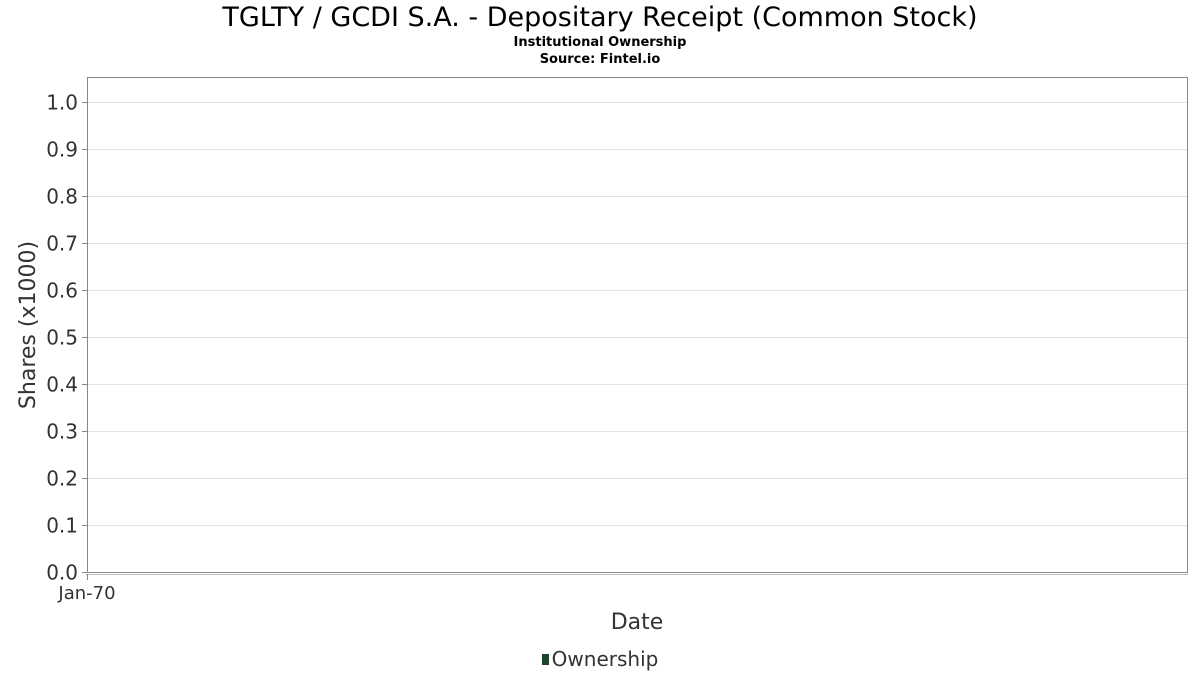 Image resolution: width=1200 pixels, height=675 pixels. What do you see at coordinates (62, 197) in the screenshot?
I see `y-tick-label: 0.8` at bounding box center [62, 197].